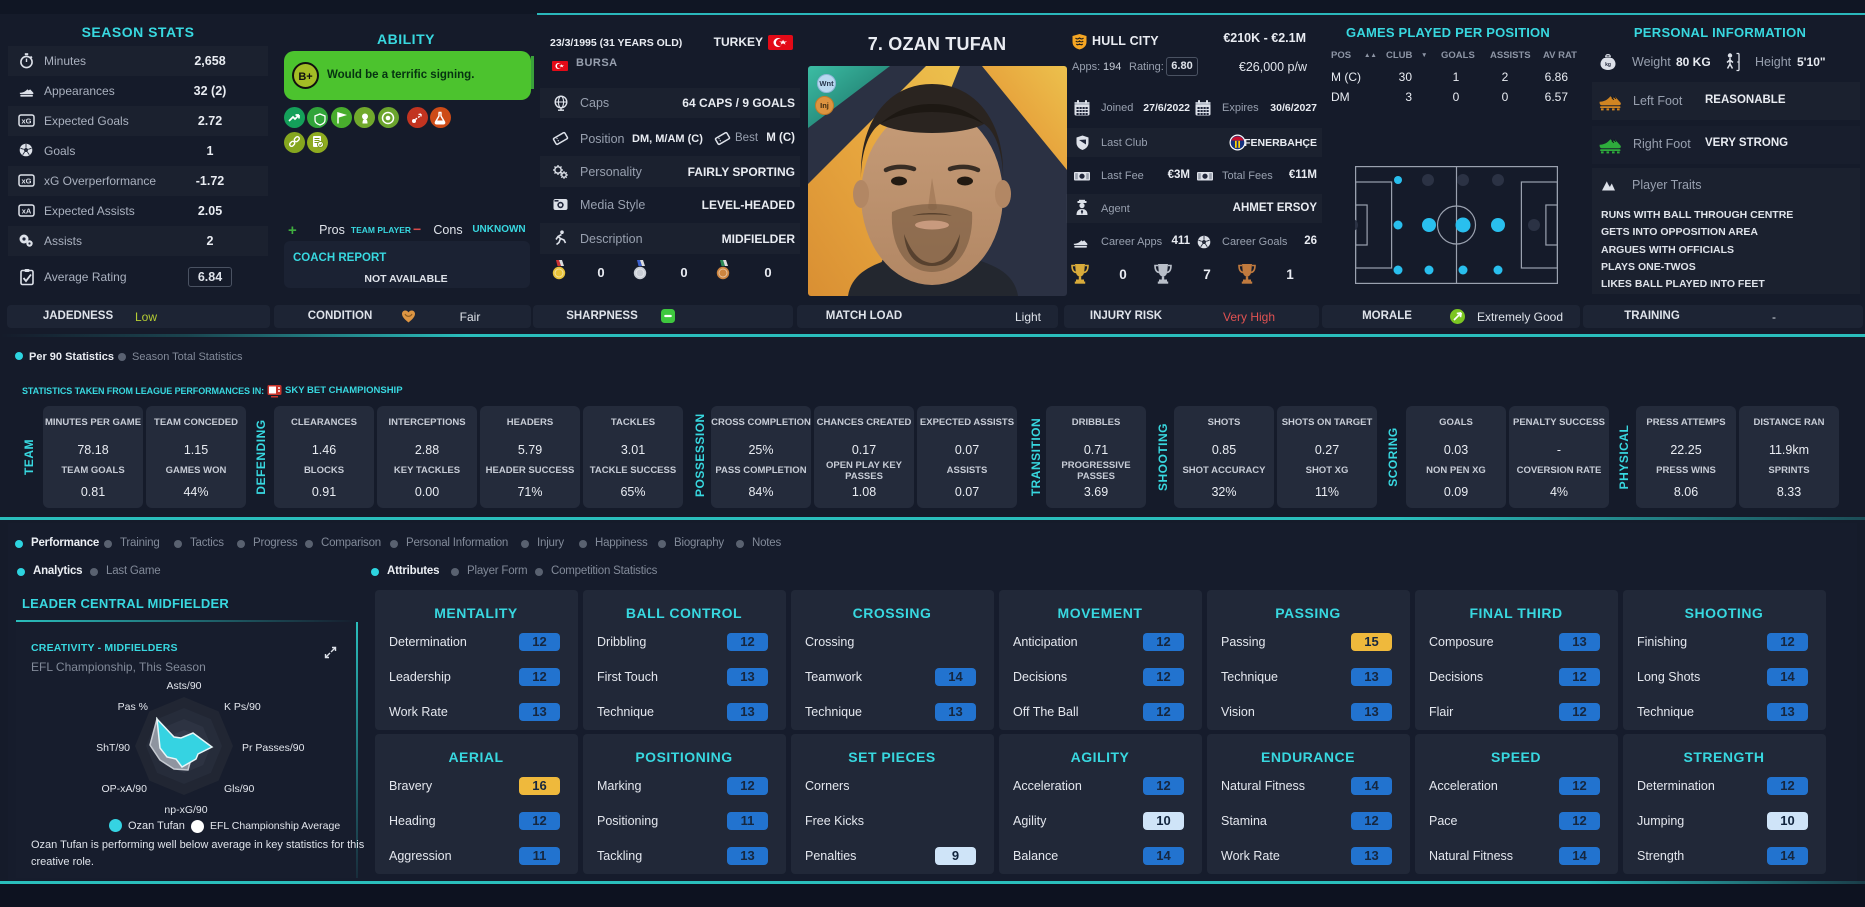 This screenshot has width=1865, height=907. Describe the element at coordinates (27, 211) in the screenshot. I see `svg-text: xA` at that location.